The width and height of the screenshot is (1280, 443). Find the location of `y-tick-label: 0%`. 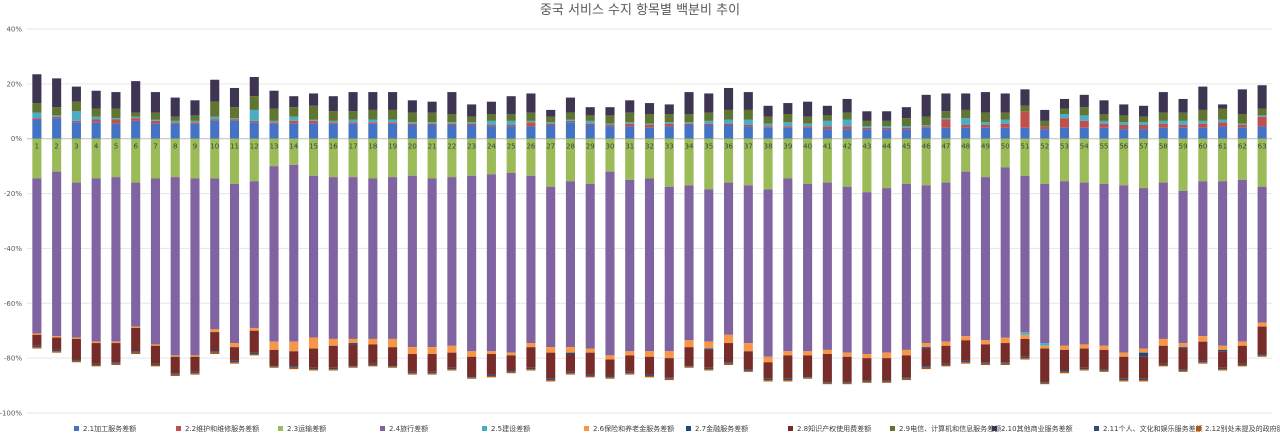

y-tick-label: 0% is located at coordinates (16, 139).